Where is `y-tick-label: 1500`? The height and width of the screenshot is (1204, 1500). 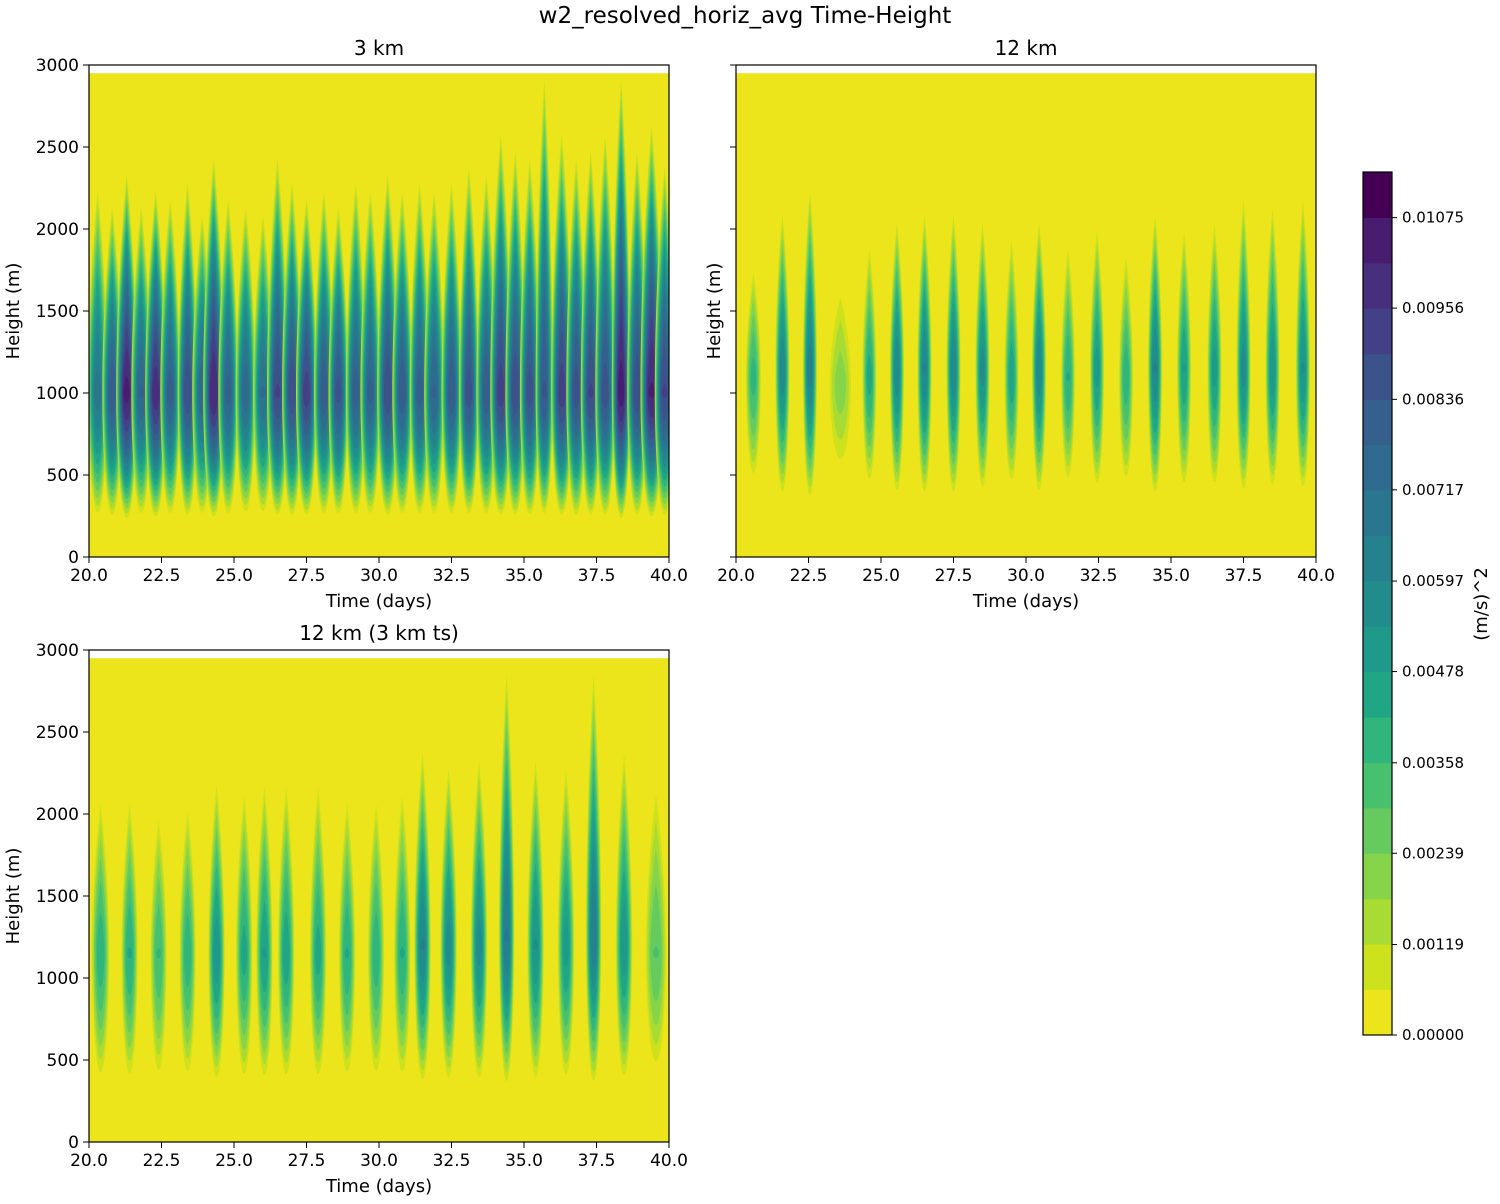 y-tick-label: 1500 is located at coordinates (57, 312).